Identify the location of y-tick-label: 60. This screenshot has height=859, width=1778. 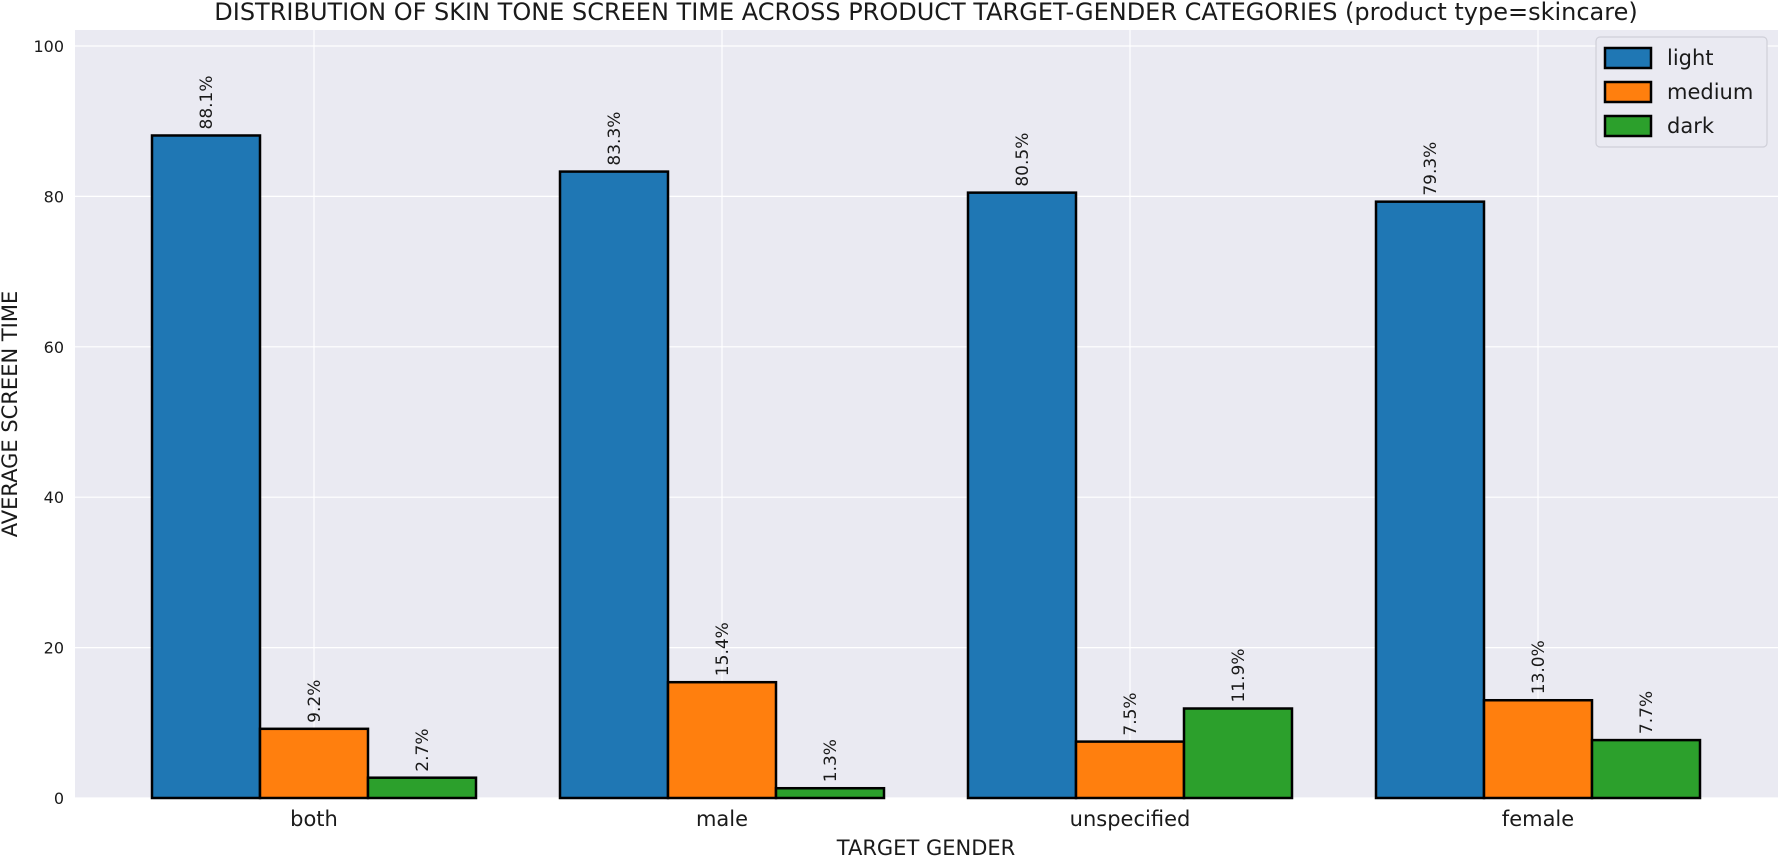
(54, 347).